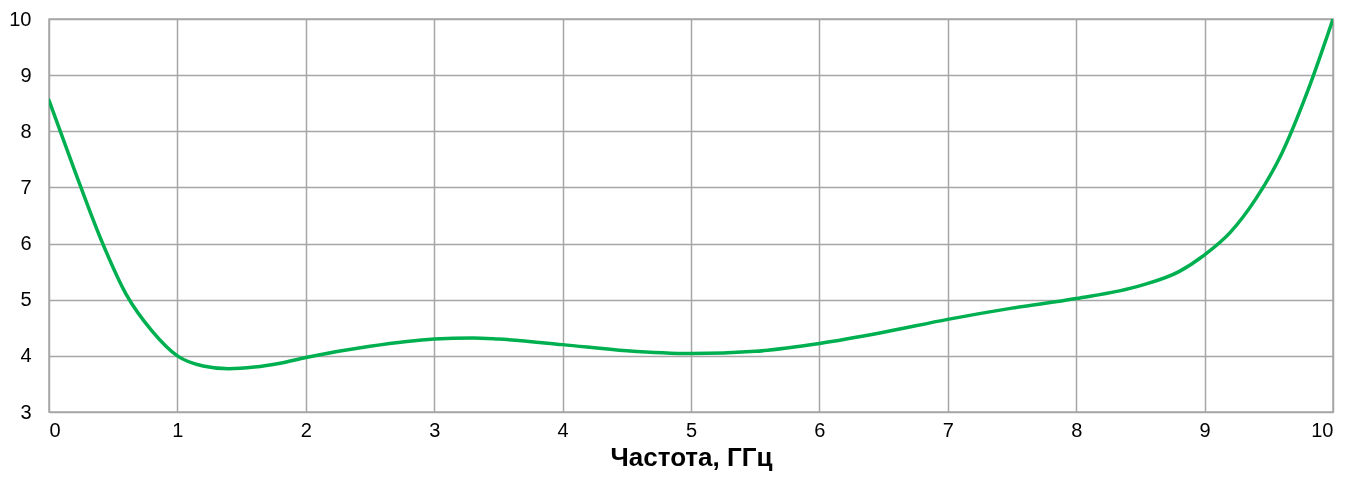  Describe the element at coordinates (948, 429) in the screenshot. I see `x-tick-label: 7` at that location.